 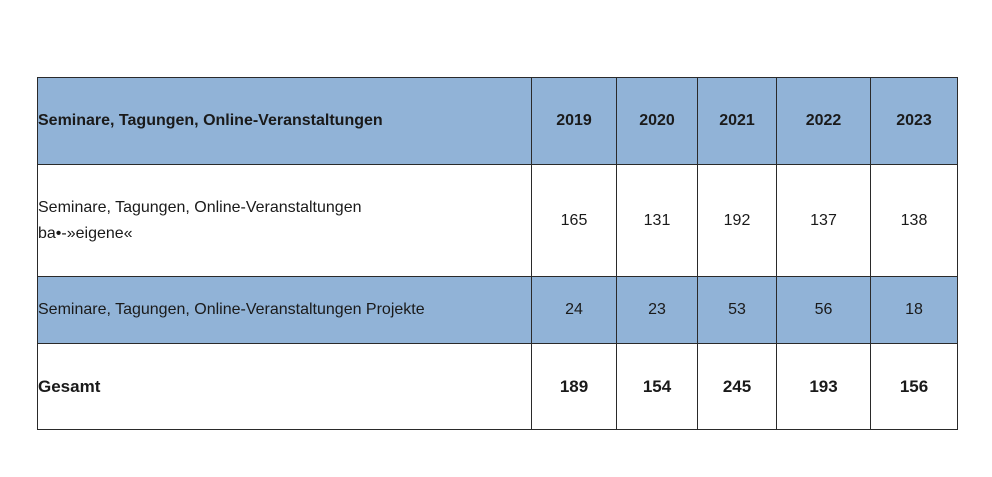 What do you see at coordinates (737, 310) in the screenshot?
I see `value-cell-2021: 53` at bounding box center [737, 310].